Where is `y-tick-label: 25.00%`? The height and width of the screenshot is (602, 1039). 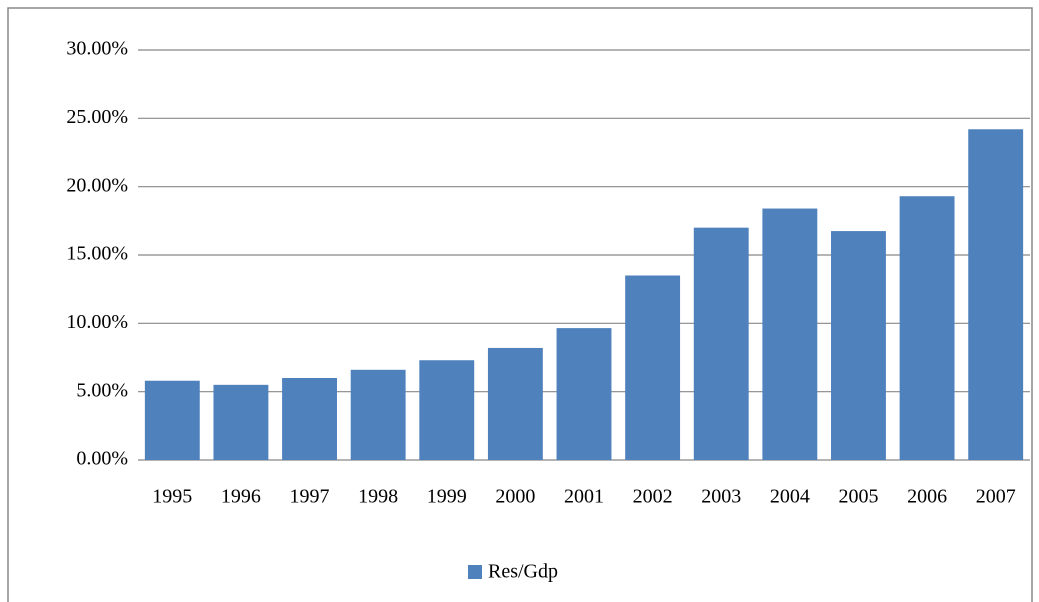
y-tick-label: 25.00% is located at coordinates (97, 117).